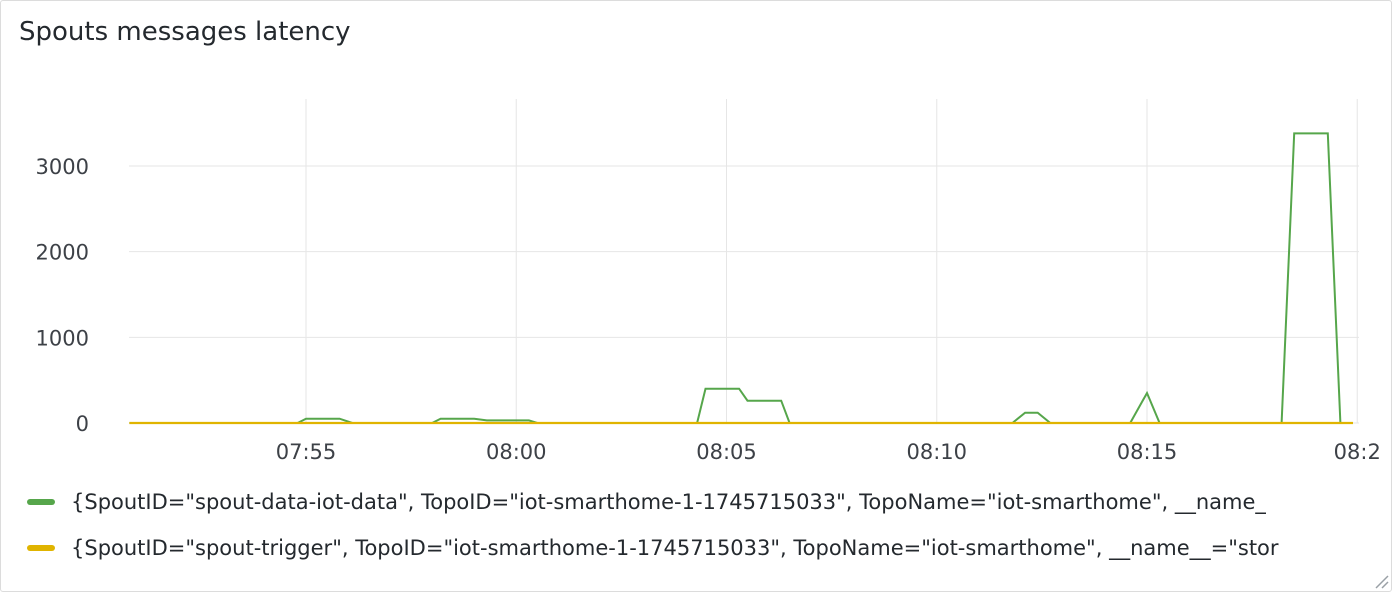 Image resolution: width=1392 pixels, height=592 pixels. Describe the element at coordinates (62, 167) in the screenshot. I see `y-tick-label: 3000` at that location.